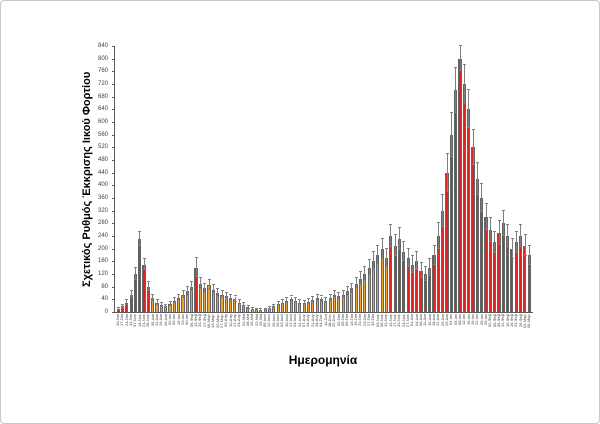  I want to click on y-tick-label: 720, so click(102, 84).